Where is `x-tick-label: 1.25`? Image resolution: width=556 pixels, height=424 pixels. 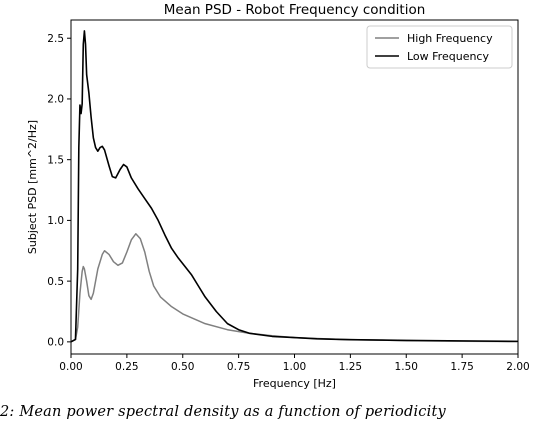 x-tick-label: 1.25 is located at coordinates (350, 367).